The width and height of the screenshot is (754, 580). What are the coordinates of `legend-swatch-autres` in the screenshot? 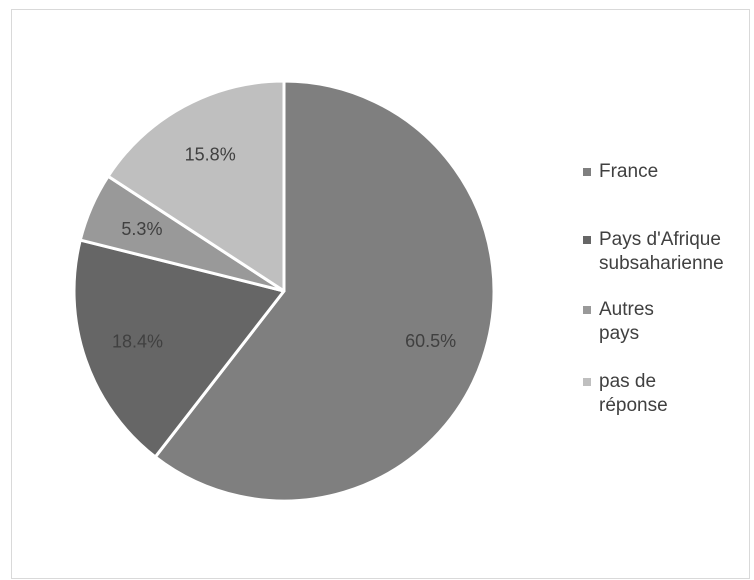 It's located at (587, 310).